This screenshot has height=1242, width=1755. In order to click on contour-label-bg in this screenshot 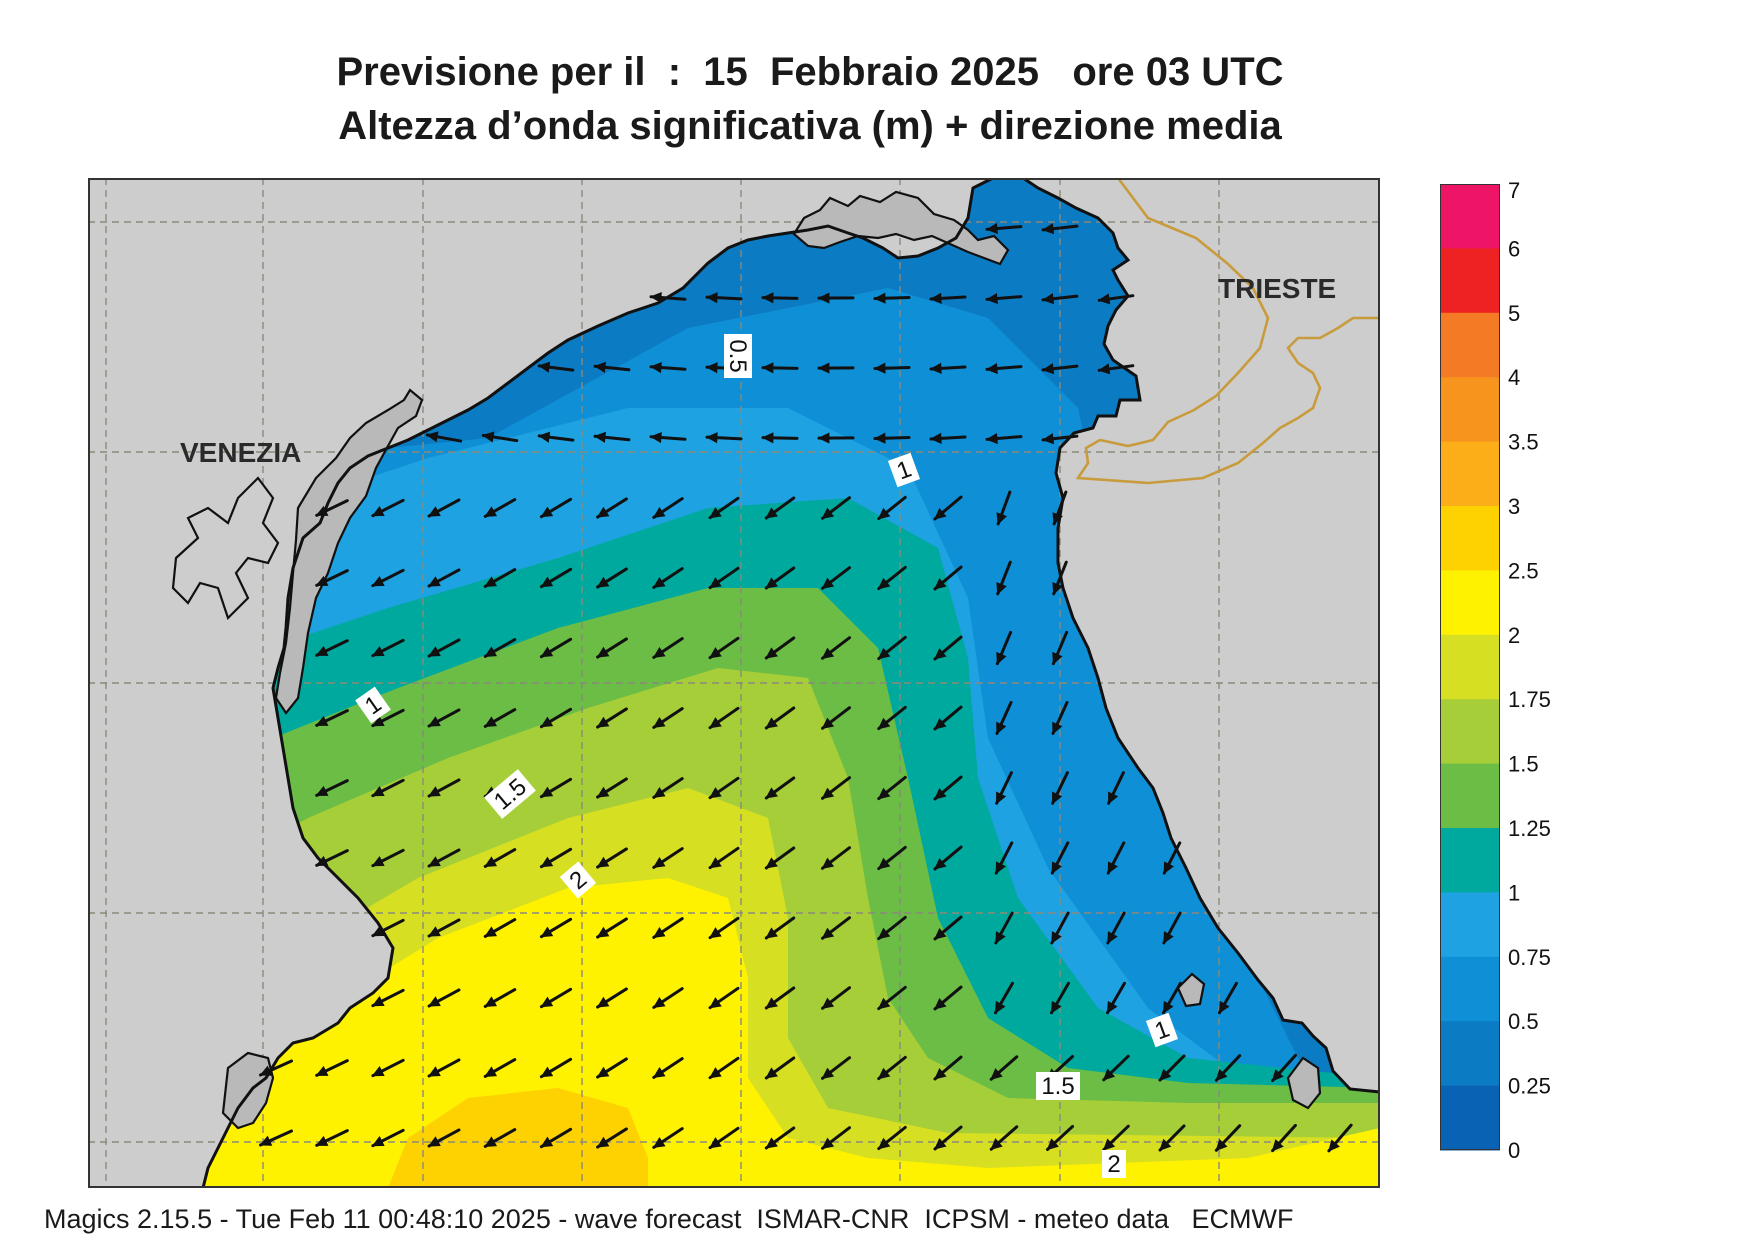, I will do `click(578, 880)`.